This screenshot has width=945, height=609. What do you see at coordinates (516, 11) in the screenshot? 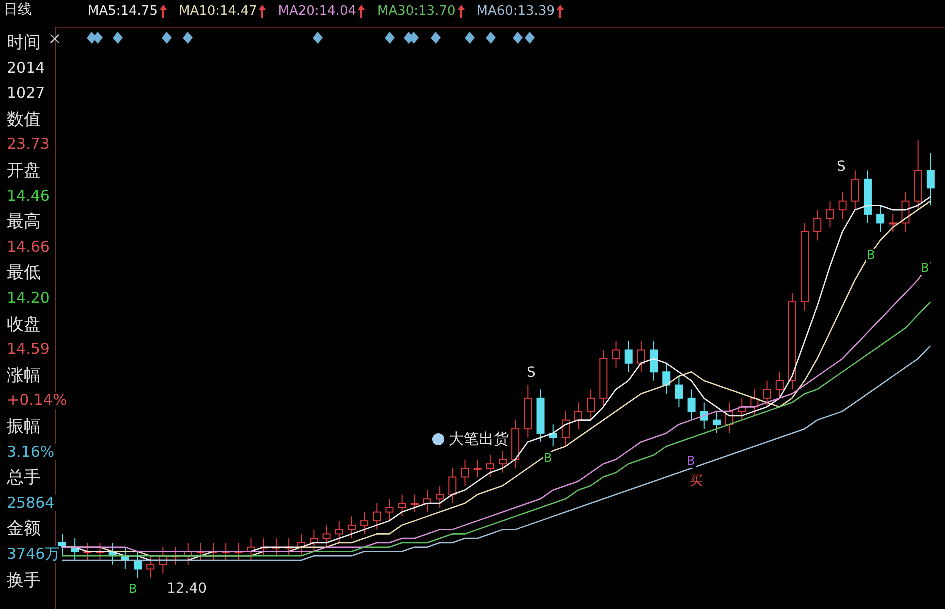
I see `text: MA60:13.39` at bounding box center [516, 11].